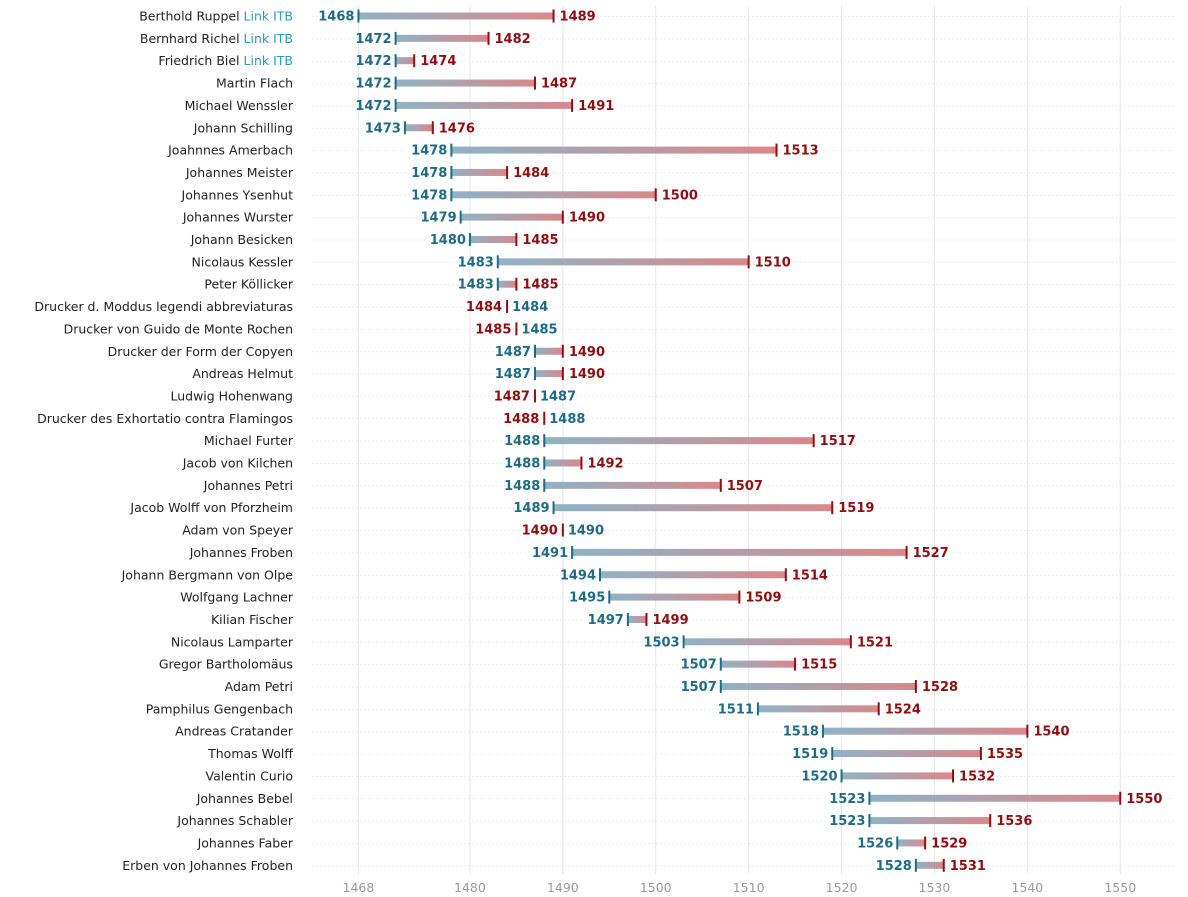  I want to click on end-year-label: 1528, so click(940, 687).